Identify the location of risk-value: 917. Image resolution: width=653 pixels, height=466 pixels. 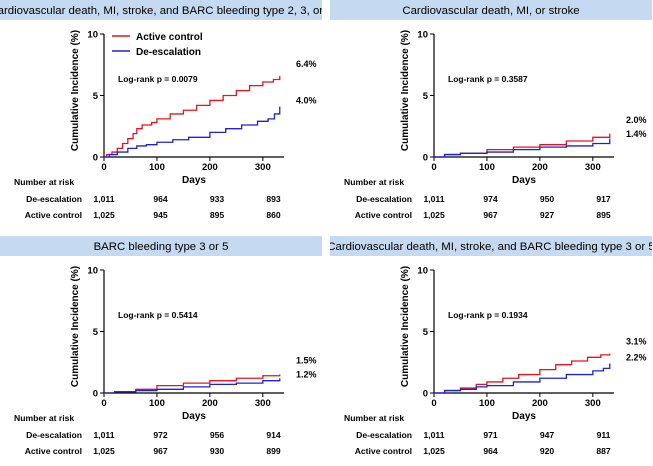
(603, 199).